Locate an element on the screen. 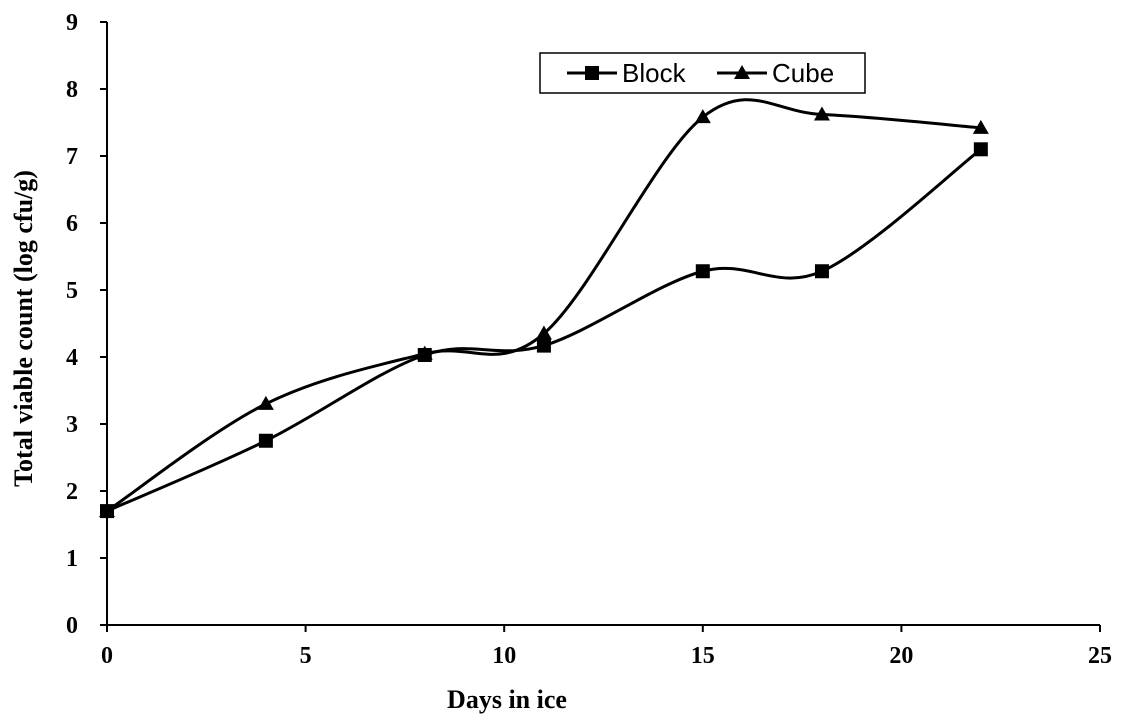 The image size is (1123, 716). x-axis-title: Days in ice is located at coordinates (507, 699).